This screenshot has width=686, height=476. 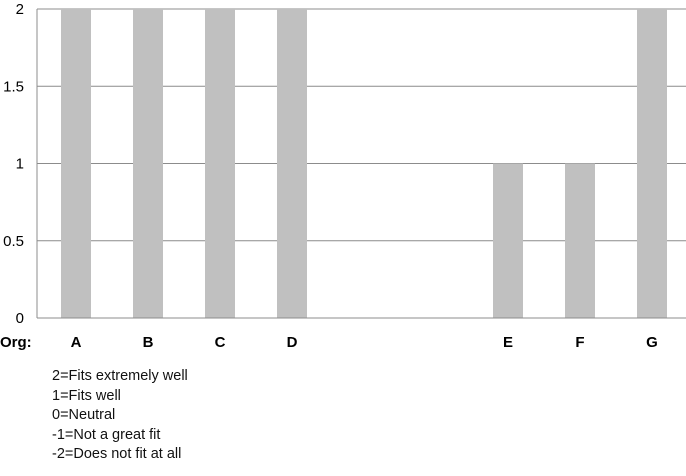 I want to click on y-tick-labels: 0 0.5 1 1.5 2, so click(x=13, y=164).